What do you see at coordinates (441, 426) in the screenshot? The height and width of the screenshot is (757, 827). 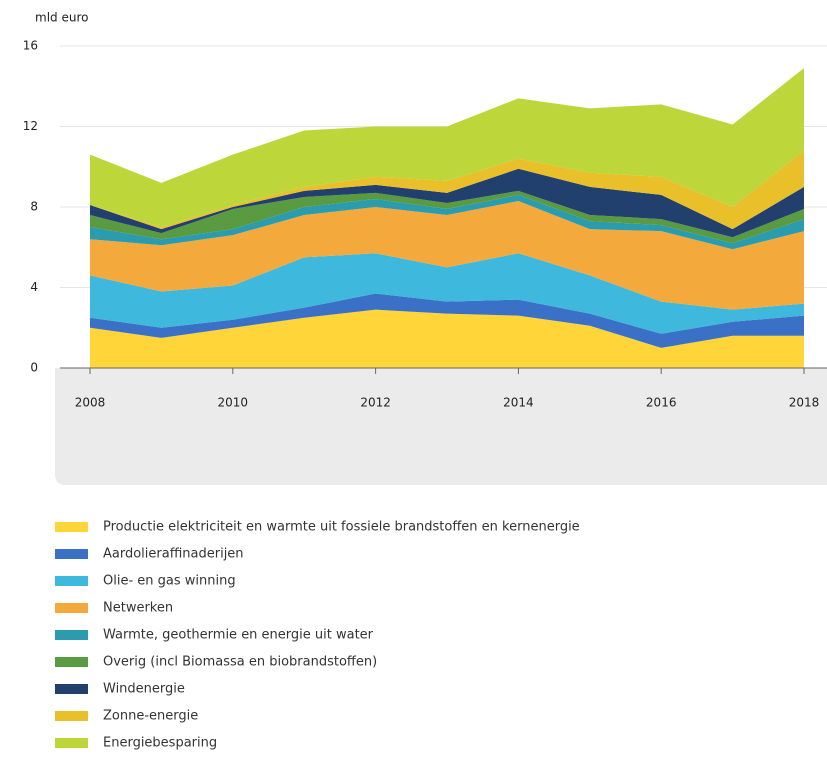 I see `axis-band` at bounding box center [441, 426].